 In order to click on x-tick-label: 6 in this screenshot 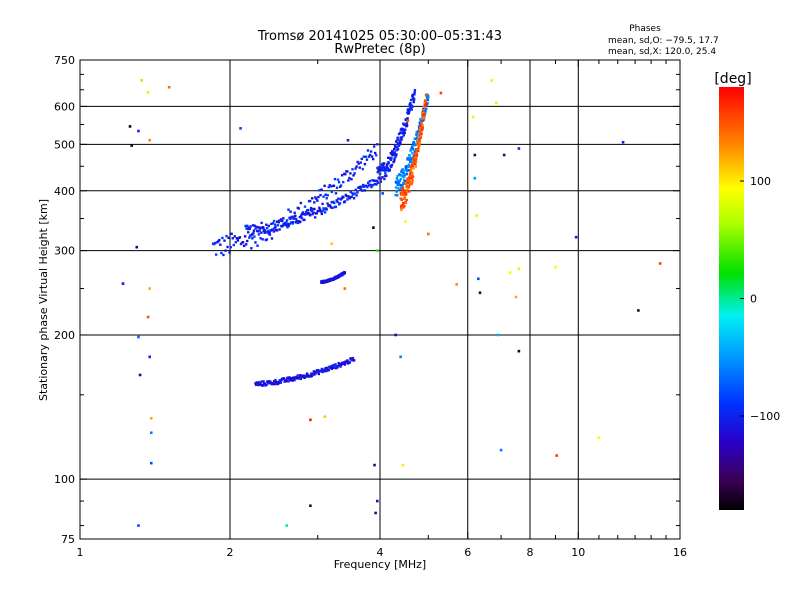, I will do `click(467, 552)`.